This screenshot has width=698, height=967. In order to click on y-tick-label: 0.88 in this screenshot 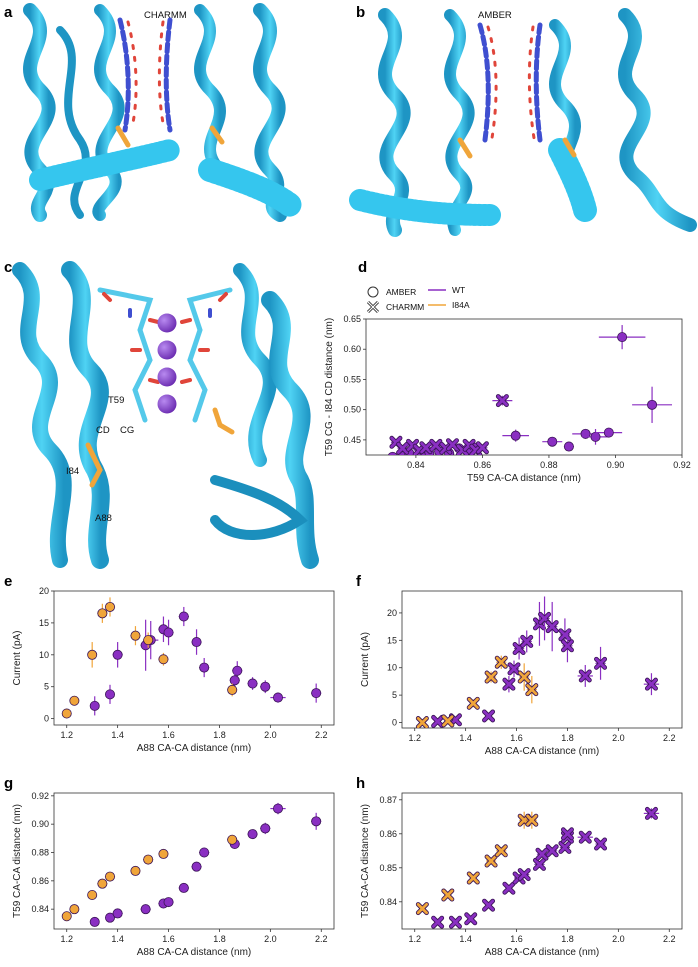, I will do `click(40, 853)`.